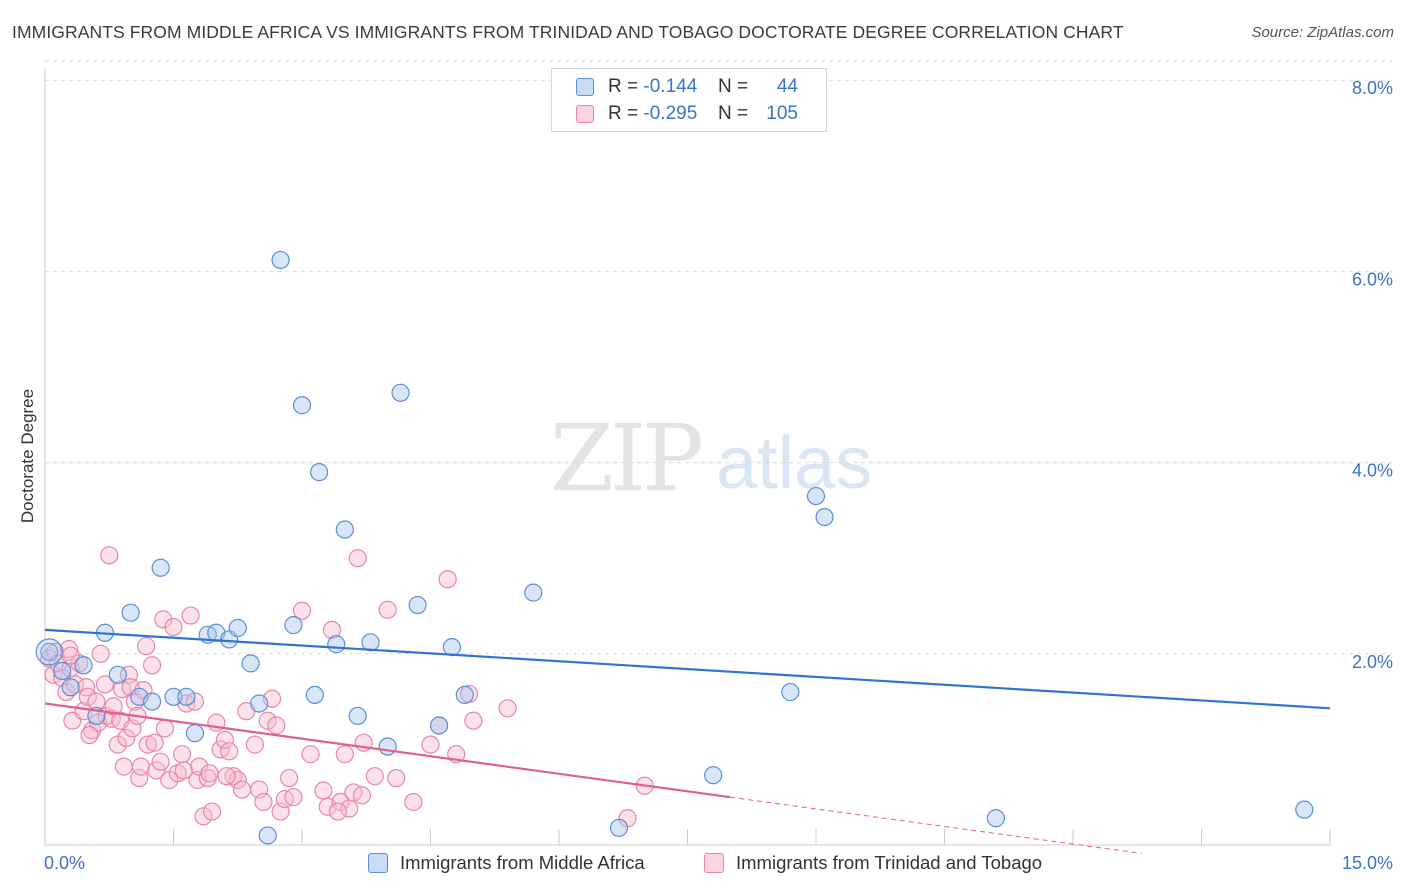 This screenshot has height=892, width=1406. Describe the element at coordinates (689, 100) in the screenshot. I see `correlation-legend: R = -0.144 N = 44 R = -0.295 N = 105` at that location.